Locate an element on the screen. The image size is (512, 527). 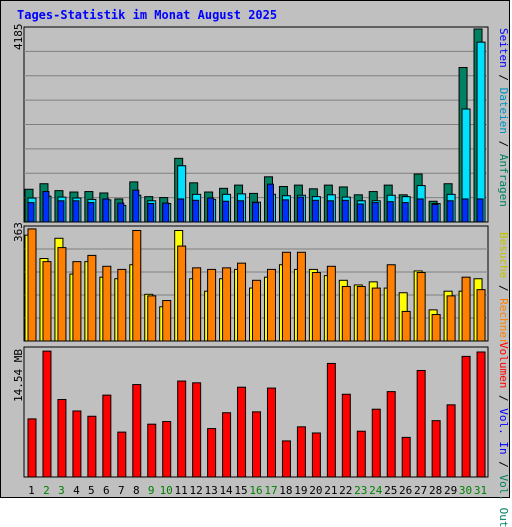
day-label: 23 is located at coordinates (360, 490).